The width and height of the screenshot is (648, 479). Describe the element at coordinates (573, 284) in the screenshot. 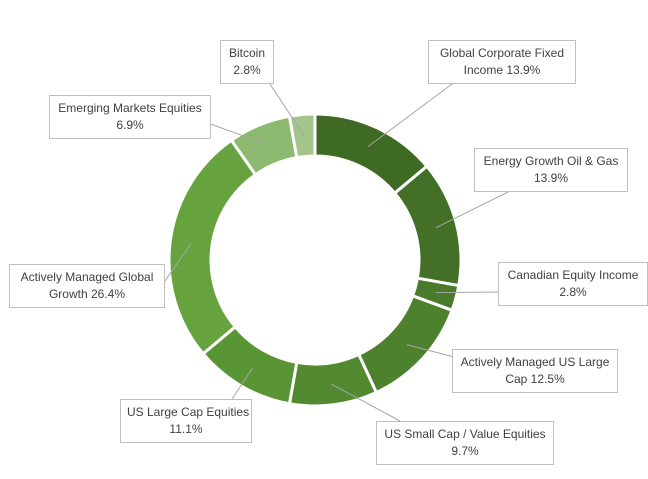

I see `callout-canadian-equity-income: Canadian Equity Income 2.8%` at that location.